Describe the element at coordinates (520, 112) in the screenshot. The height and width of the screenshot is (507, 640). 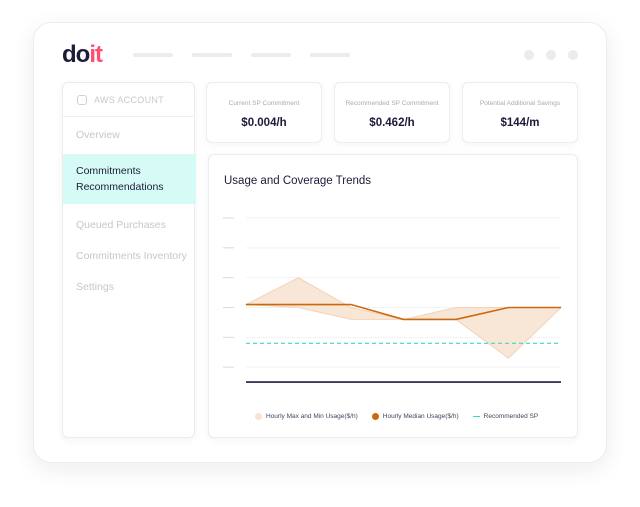
I see `potential-savings-card: Potential Additional Savings $144/m` at that location.